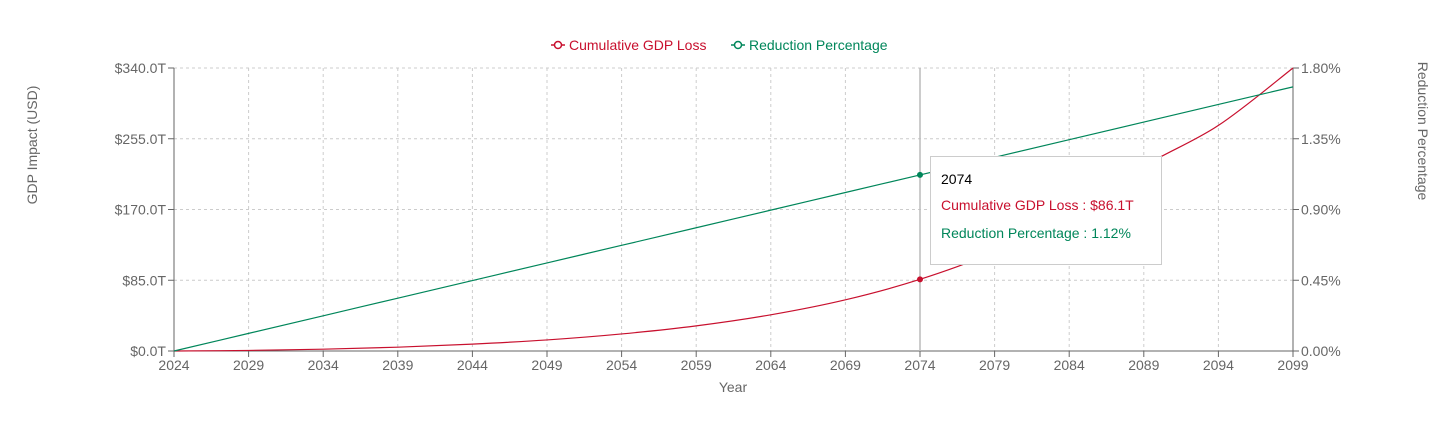  I want to click on x-tick-label: 2094, so click(1218, 365).